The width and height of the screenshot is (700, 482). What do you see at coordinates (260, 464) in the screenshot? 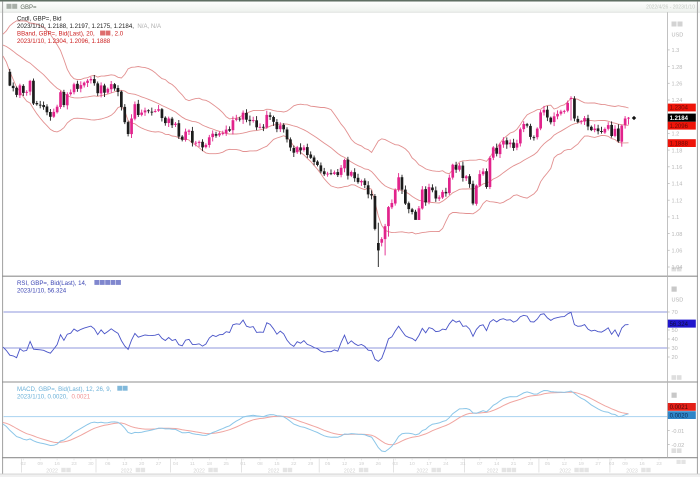
I see `svg-text: 08` at bounding box center [260, 464].